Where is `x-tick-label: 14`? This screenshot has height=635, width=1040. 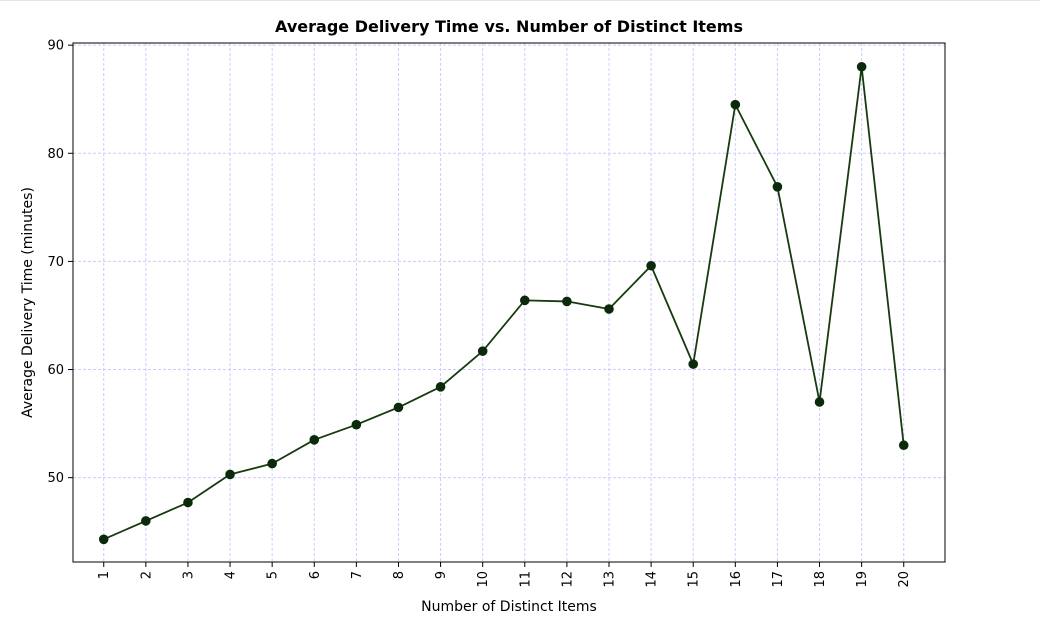
x-tick-label: 14 is located at coordinates (652, 579).